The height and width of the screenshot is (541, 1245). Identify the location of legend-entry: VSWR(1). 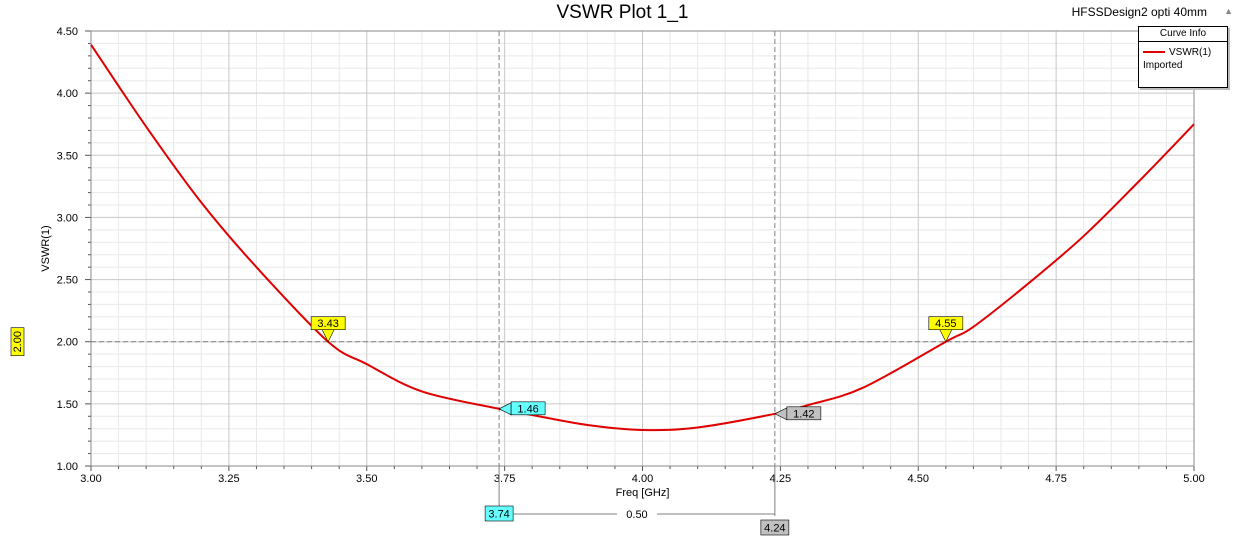
(1183, 52).